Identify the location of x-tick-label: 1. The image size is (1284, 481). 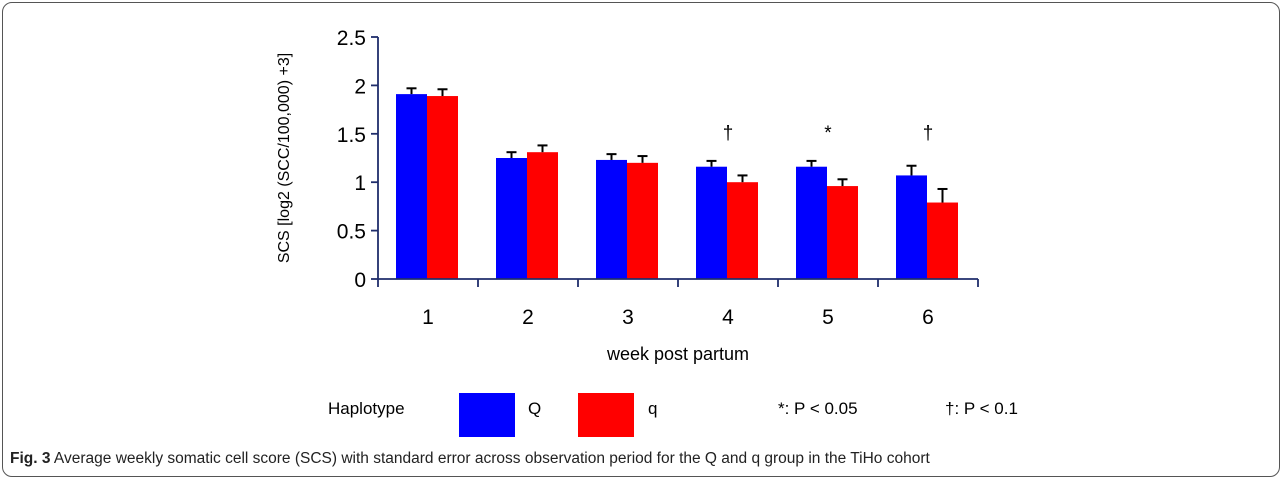
(428, 317).